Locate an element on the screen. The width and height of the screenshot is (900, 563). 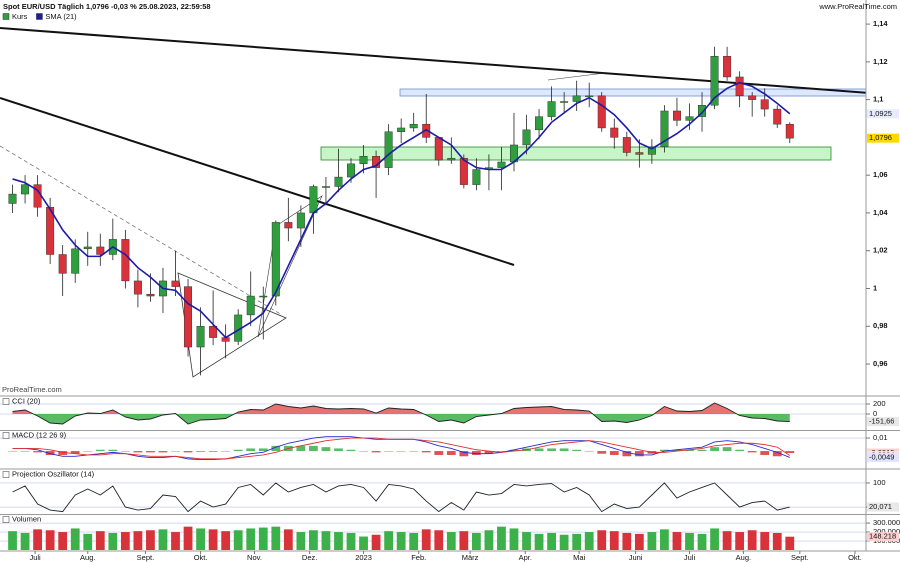
legend-label: Kurs is located at coordinates (20, 16).